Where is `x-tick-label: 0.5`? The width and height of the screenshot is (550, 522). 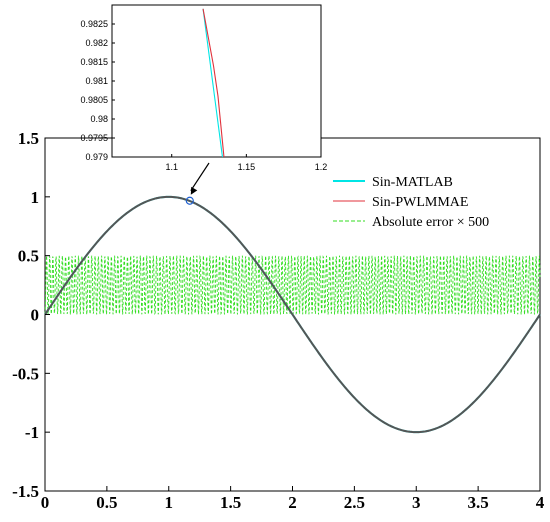 x-tick-label: 0.5 is located at coordinates (106, 502).